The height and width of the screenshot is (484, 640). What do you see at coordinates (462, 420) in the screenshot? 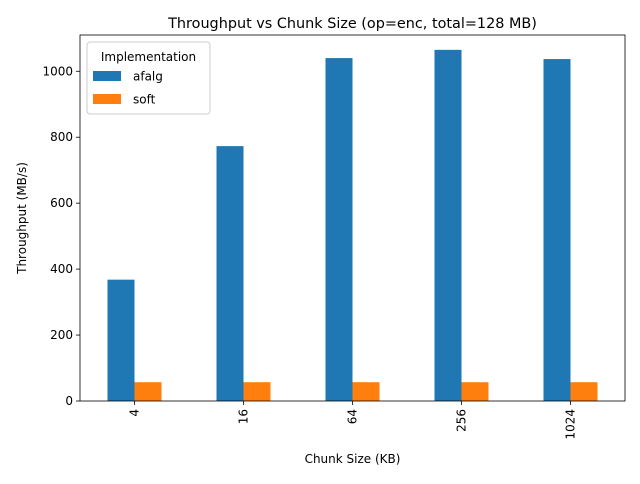
I see `x-tick-label: 256` at bounding box center [462, 420].